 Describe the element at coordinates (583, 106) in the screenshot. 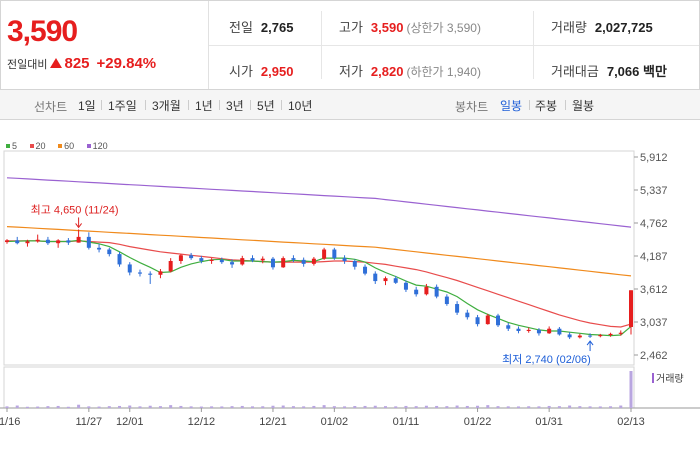

I see `tab-monthly: 월봉` at that location.